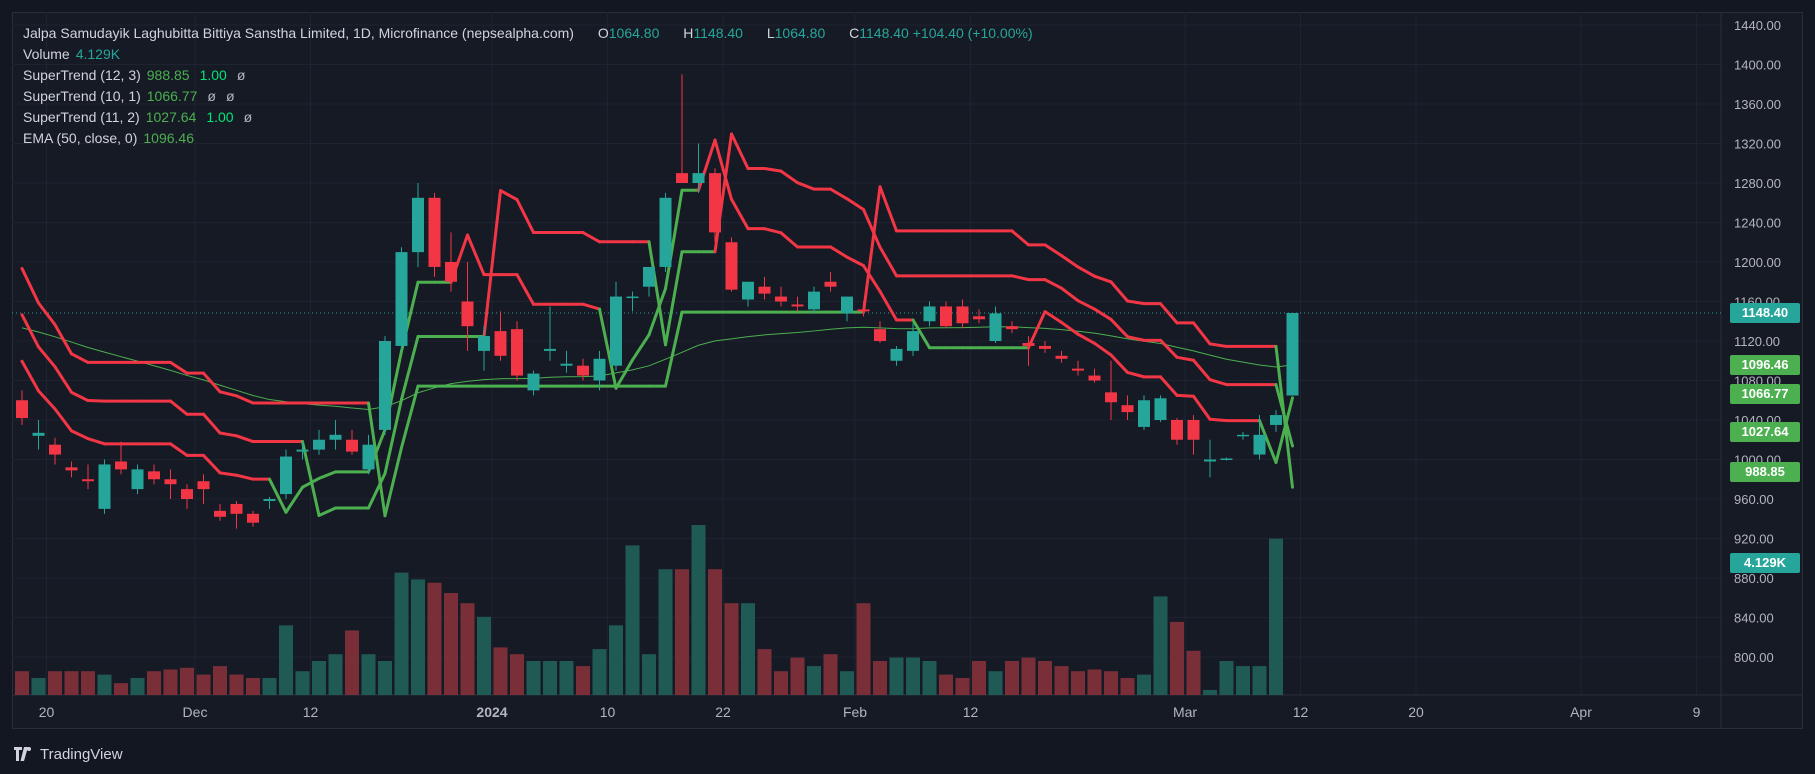 The width and height of the screenshot is (1815, 774). What do you see at coordinates (528, 75) in the screenshot?
I see `legend-supertrend-12-3: SuperTrend (12, 3) 988.85 1.00 ø` at bounding box center [528, 75].